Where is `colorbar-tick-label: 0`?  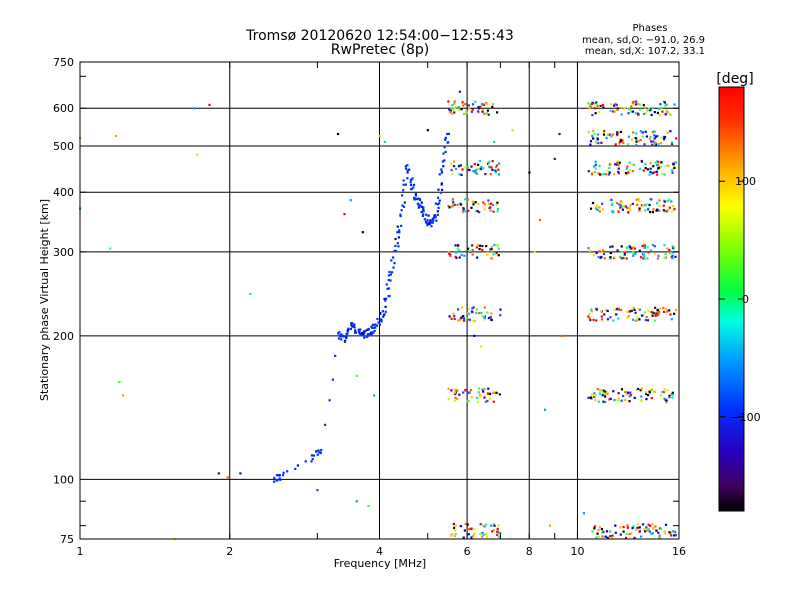 colorbar-tick-label: 0 is located at coordinates (745, 299).